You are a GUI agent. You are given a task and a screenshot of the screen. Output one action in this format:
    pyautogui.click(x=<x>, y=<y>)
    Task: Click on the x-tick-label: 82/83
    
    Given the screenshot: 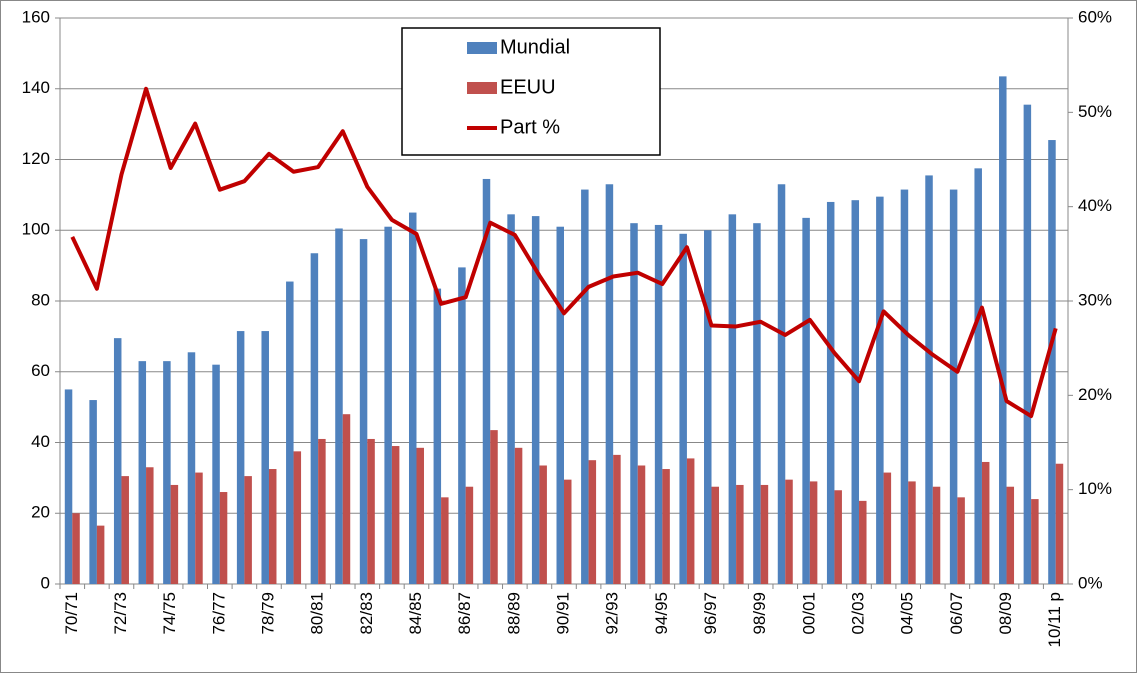 What is the action you would take?
    pyautogui.click(x=366, y=613)
    